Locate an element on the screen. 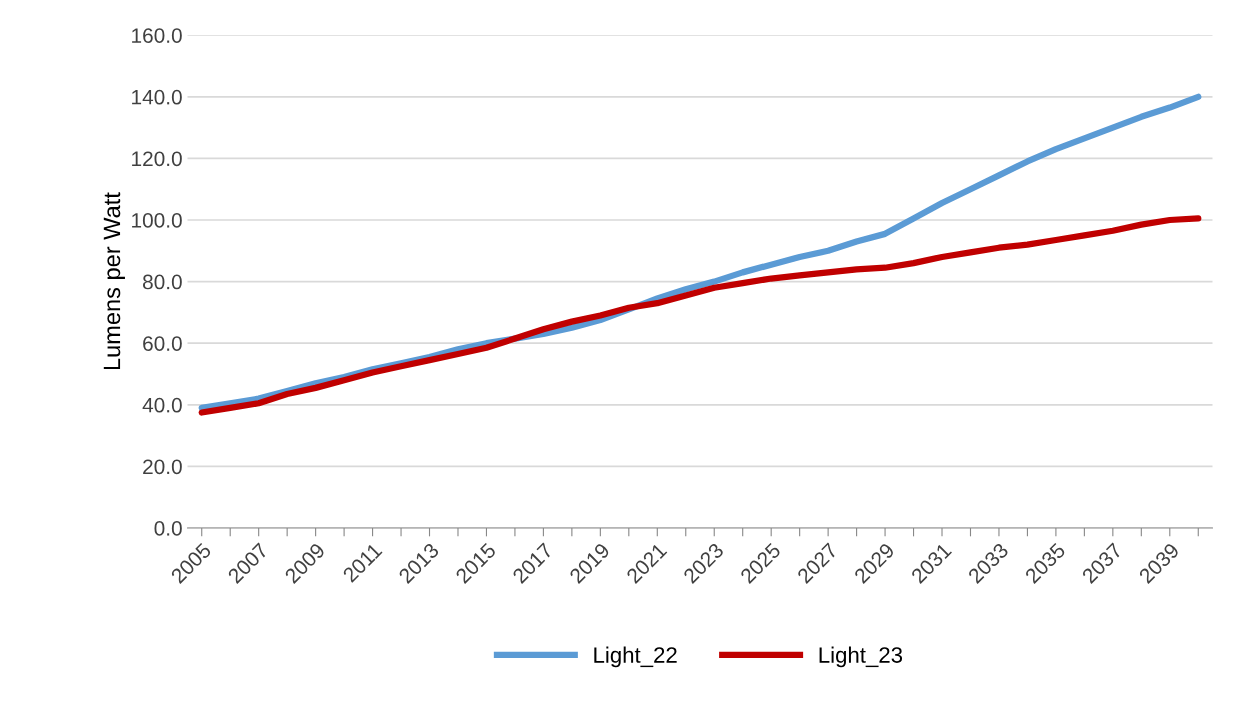 The width and height of the screenshot is (1250, 704). y-axis-title: Lumens per Watt is located at coordinates (114, 281).